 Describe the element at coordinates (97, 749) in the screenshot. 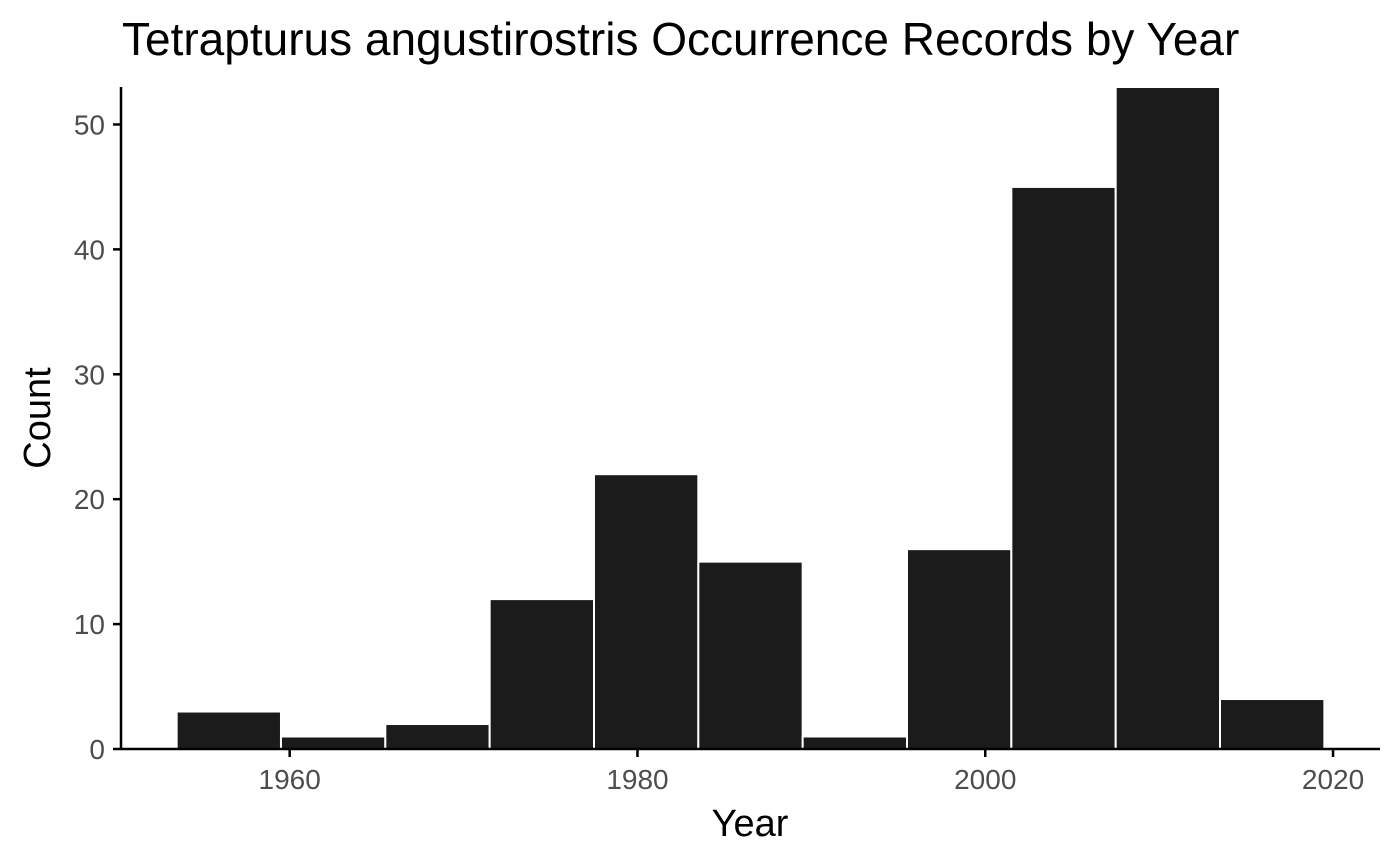

I see `y-tick-label: 0` at that location.